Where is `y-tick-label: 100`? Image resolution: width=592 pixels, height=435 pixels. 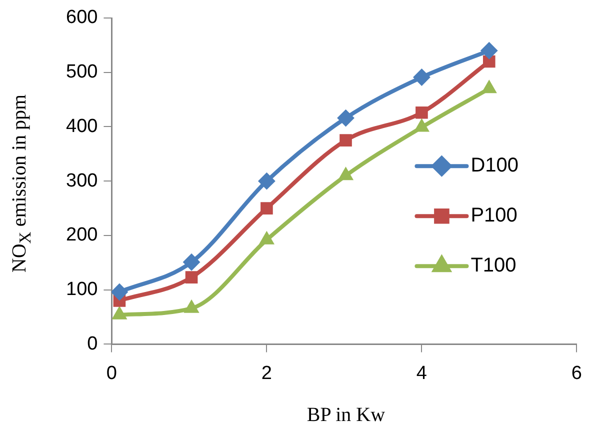
y-tick-label: 100 is located at coordinates (82, 289).